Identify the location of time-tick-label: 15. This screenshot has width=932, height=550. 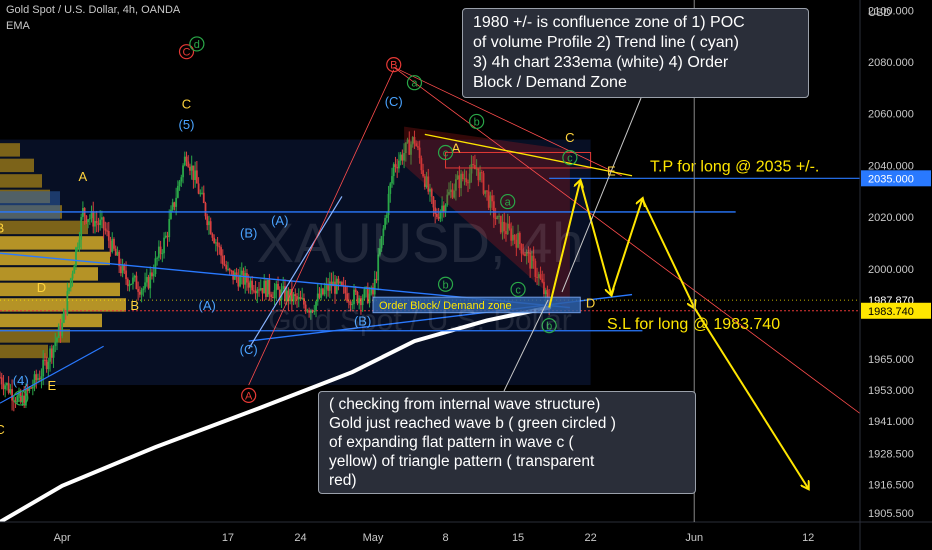
(518, 538).